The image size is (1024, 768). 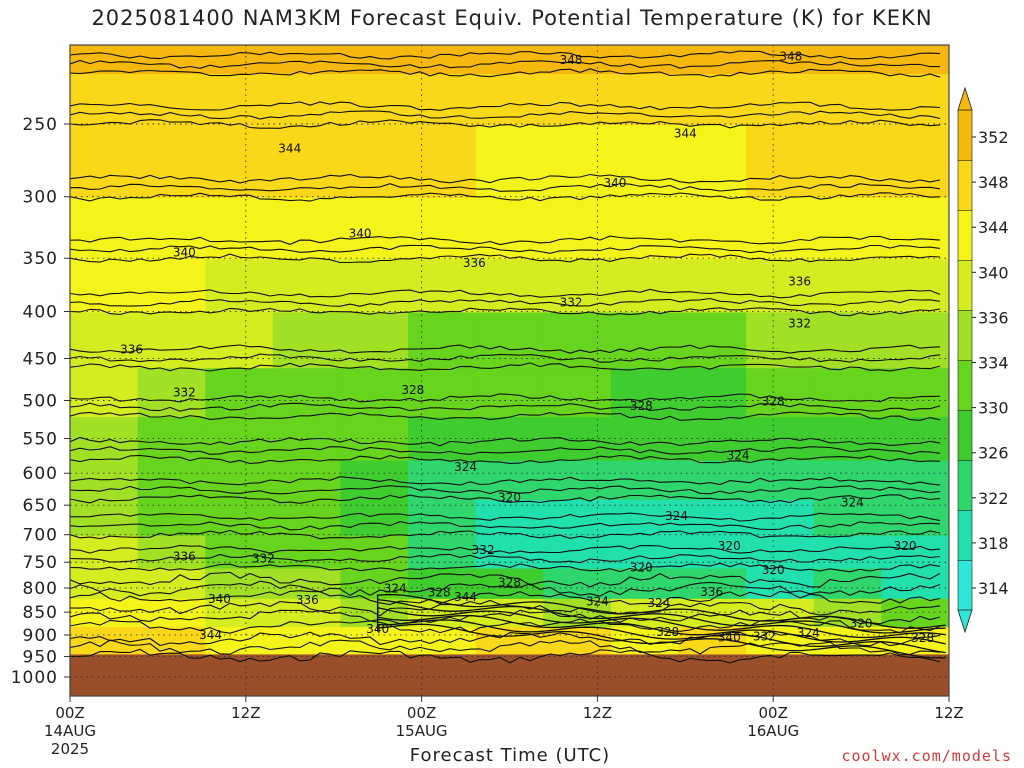 I want to click on y-tick-label: 500, so click(x=40, y=402).